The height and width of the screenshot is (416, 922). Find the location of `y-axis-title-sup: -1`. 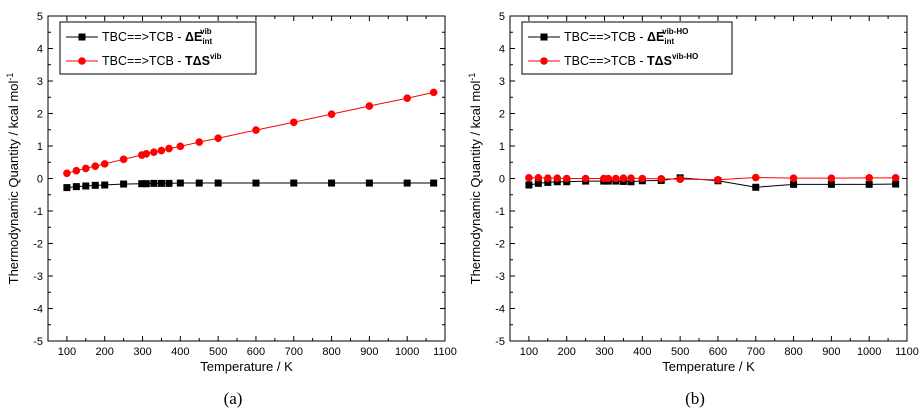

y-axis-title-sup: -1 is located at coordinates (10, 77).